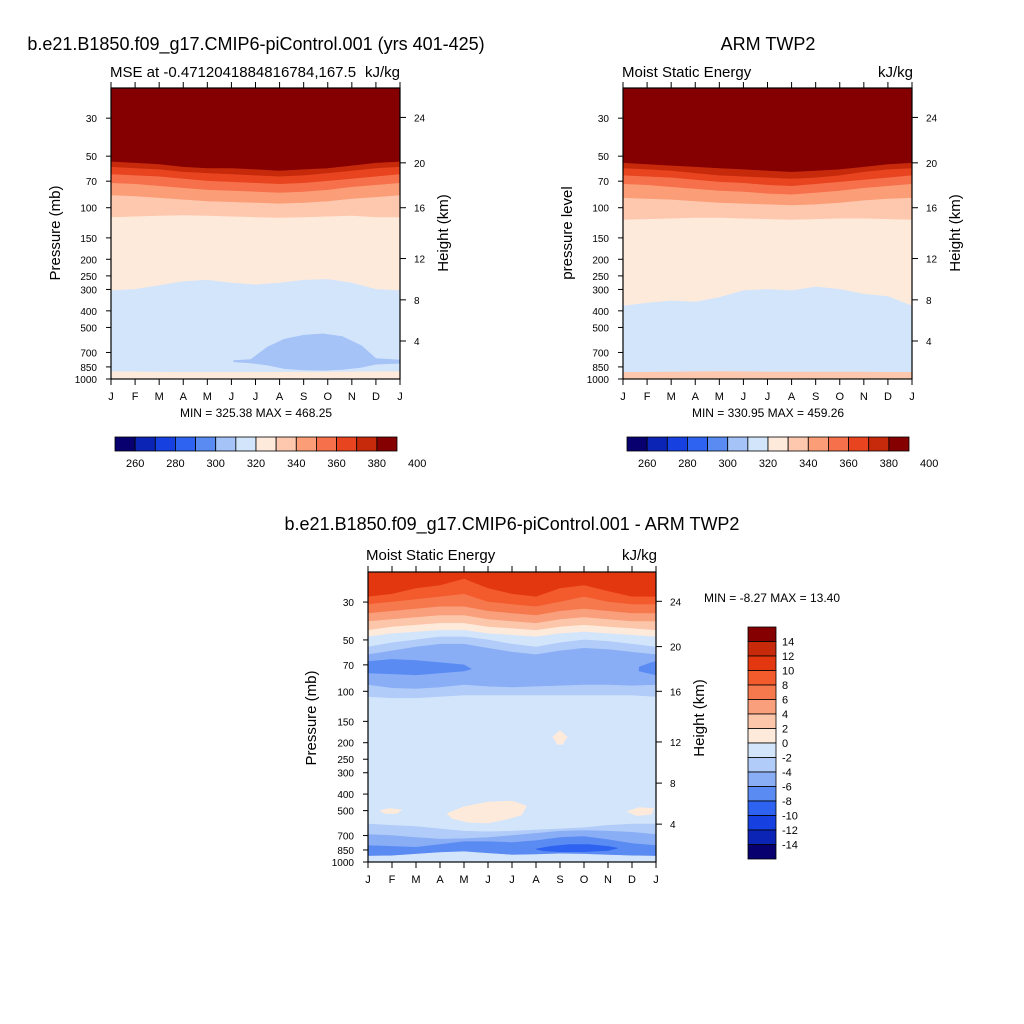  I want to click on y2-tick-label: 24, so click(676, 602).